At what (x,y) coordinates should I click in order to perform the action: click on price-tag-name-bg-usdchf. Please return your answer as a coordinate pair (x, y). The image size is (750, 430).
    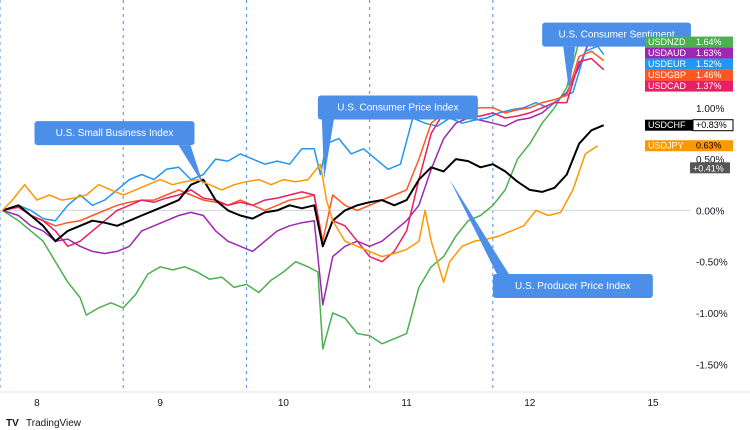
    Looking at the image, I should click on (669, 125).